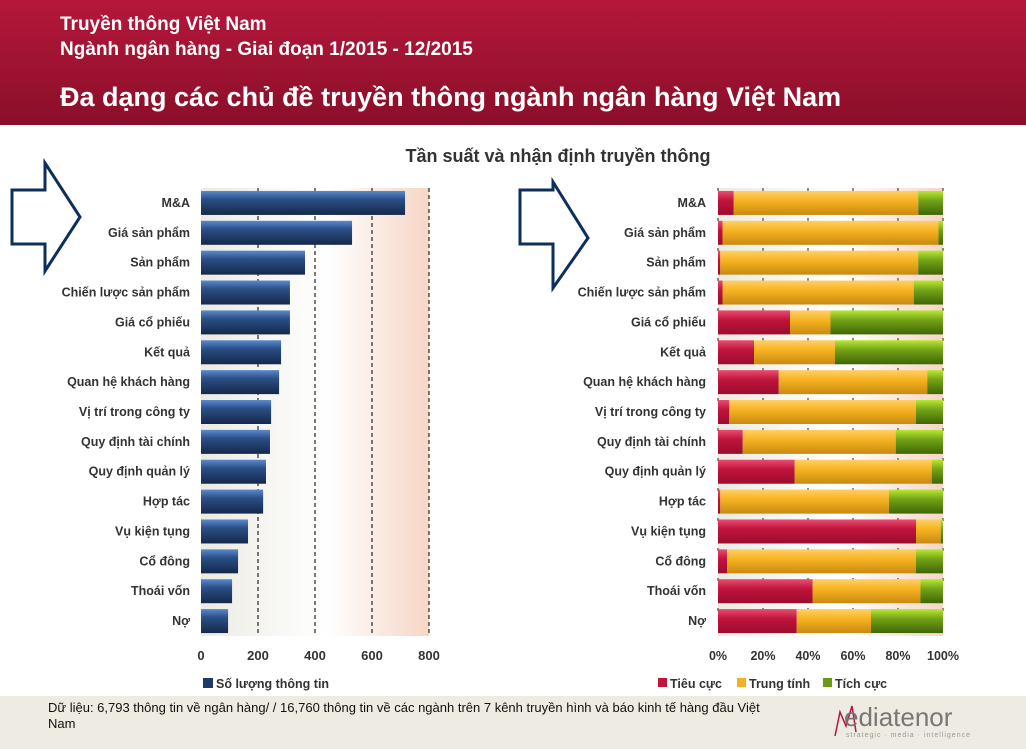  Describe the element at coordinates (718, 656) in the screenshot. I see `x-tick-label: 0%` at that location.